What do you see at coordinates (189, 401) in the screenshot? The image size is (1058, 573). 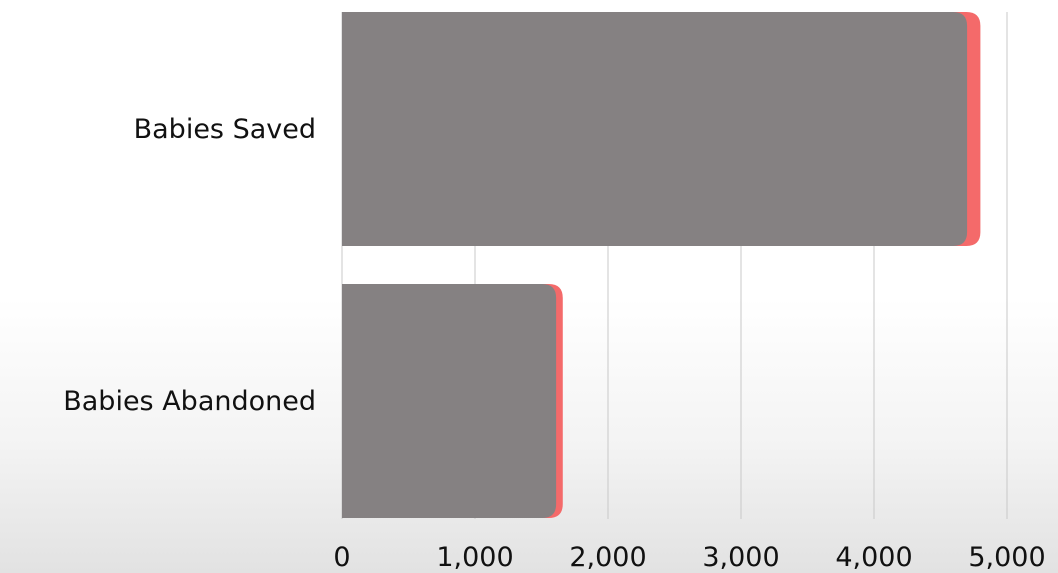 I see `category-label: Babies Abandoned` at bounding box center [189, 401].